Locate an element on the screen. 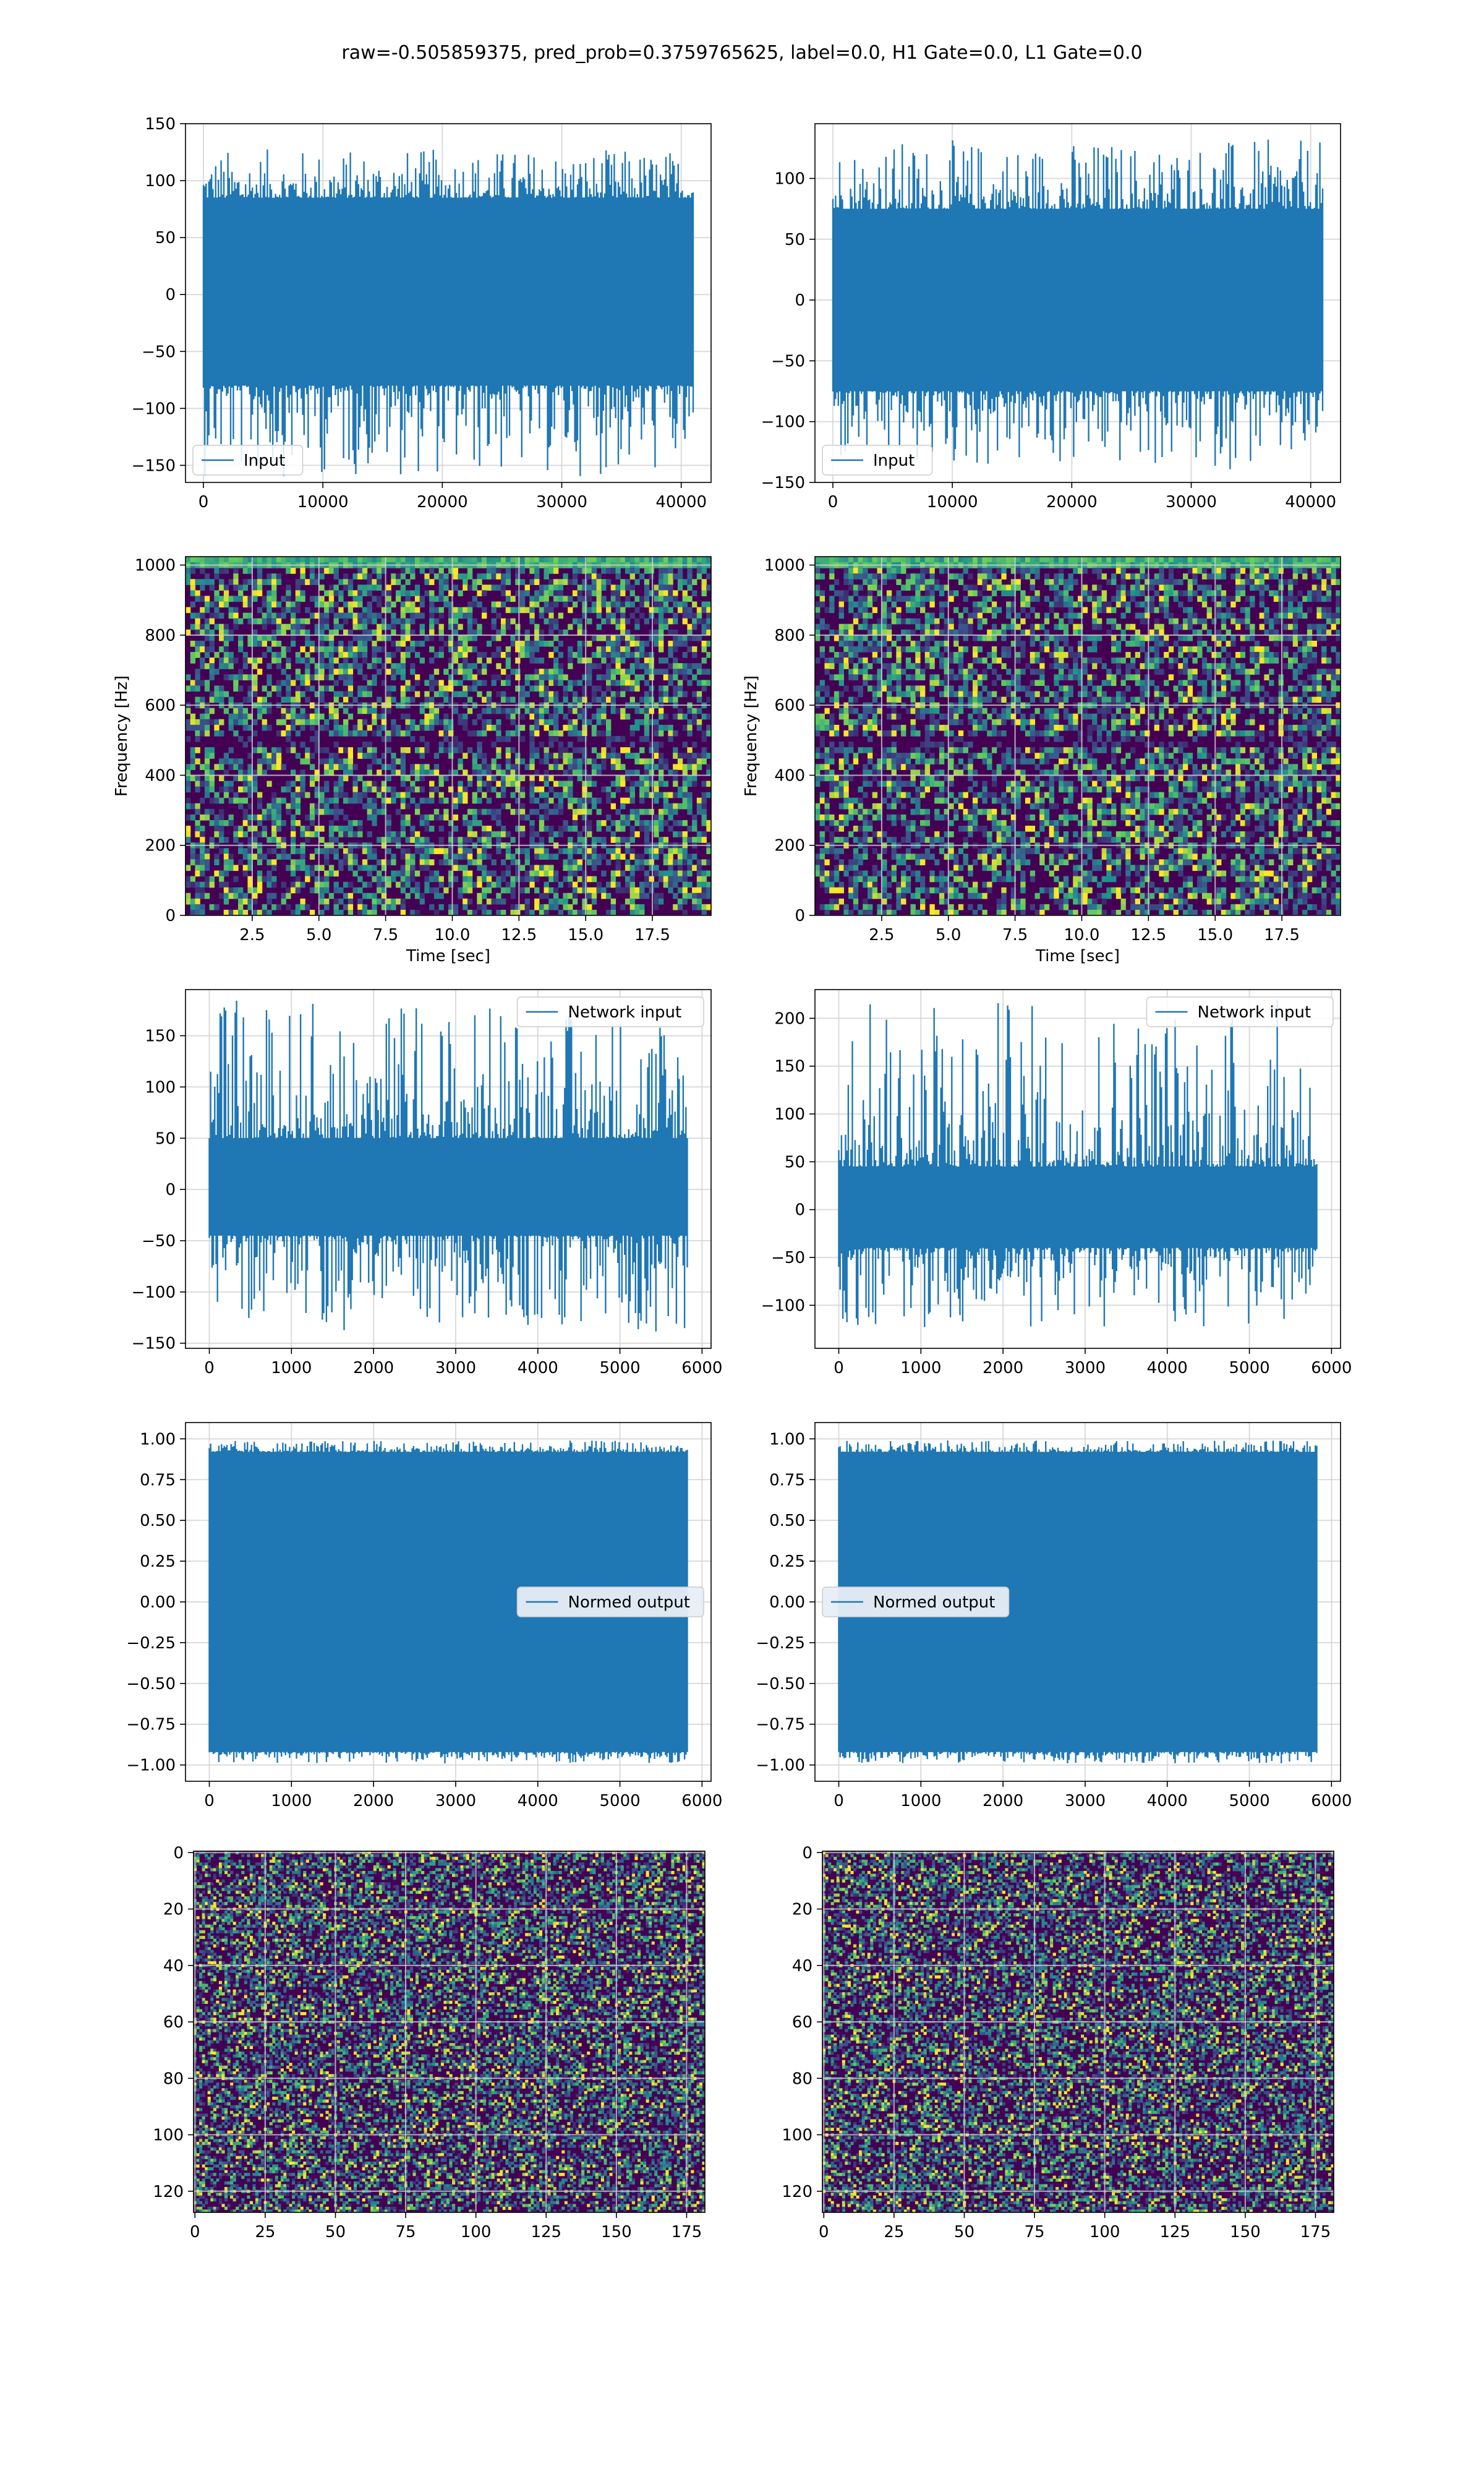 Image resolution: width=1484 pixels, height=2474 pixels. y-tick-label: 120 is located at coordinates (797, 2192).